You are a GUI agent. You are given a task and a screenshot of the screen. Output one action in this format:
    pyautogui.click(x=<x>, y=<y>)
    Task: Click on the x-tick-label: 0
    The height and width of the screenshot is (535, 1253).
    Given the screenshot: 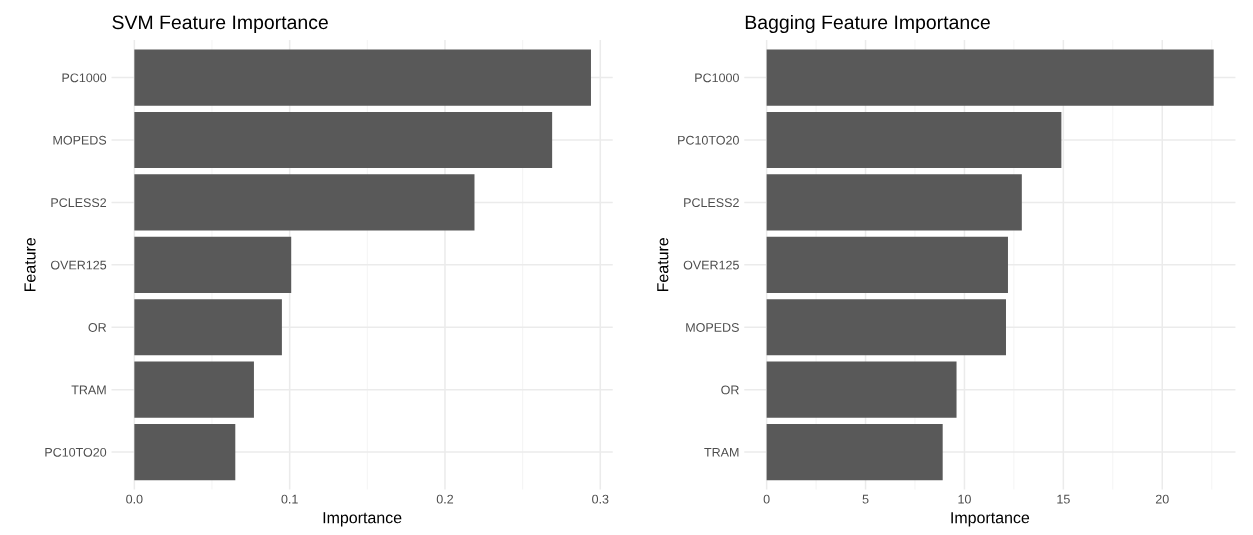 What is the action you would take?
    pyautogui.click(x=766, y=499)
    